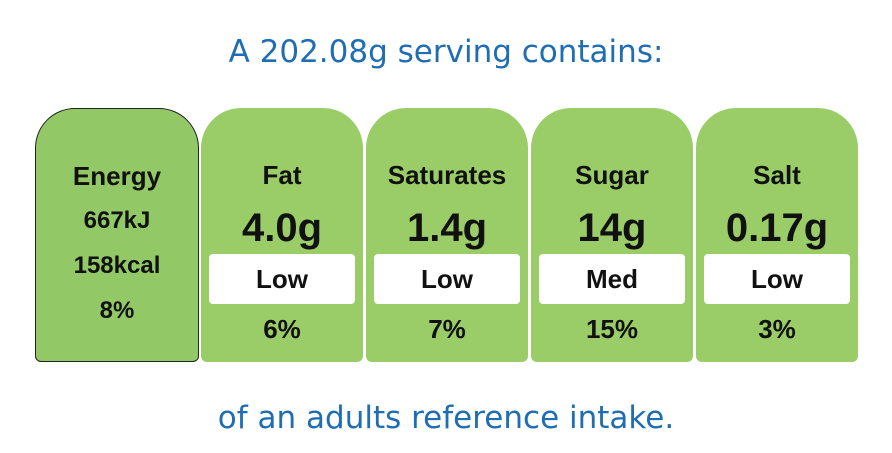 The width and height of the screenshot is (892, 453). What do you see at coordinates (612, 175) in the screenshot?
I see `nutrient-name: Sugar` at bounding box center [612, 175].